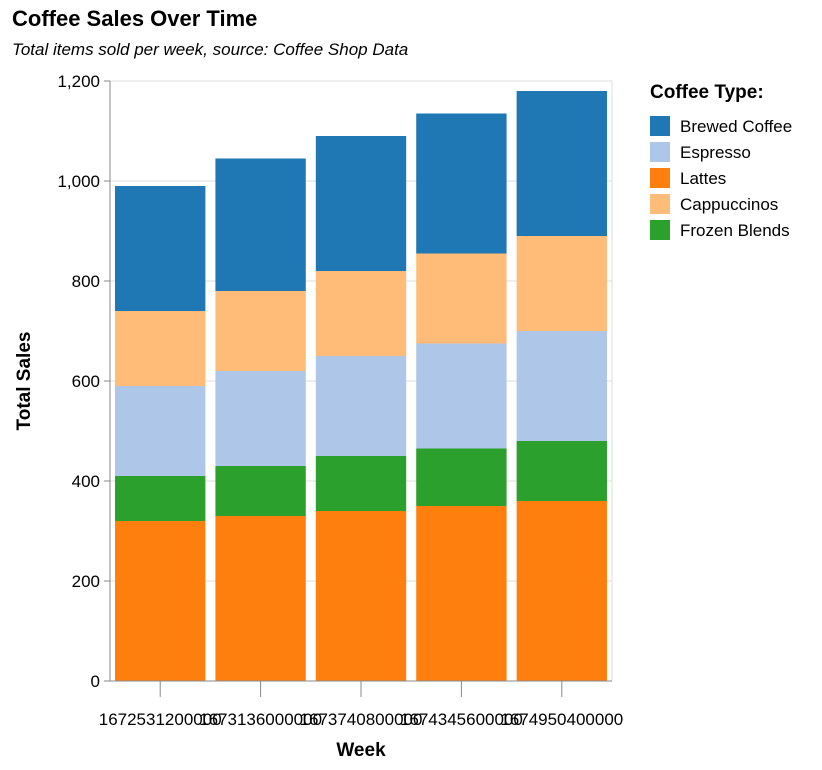 The height and width of the screenshot is (770, 822). What do you see at coordinates (86, 481) in the screenshot?
I see `y-tick-label: 400` at bounding box center [86, 481].